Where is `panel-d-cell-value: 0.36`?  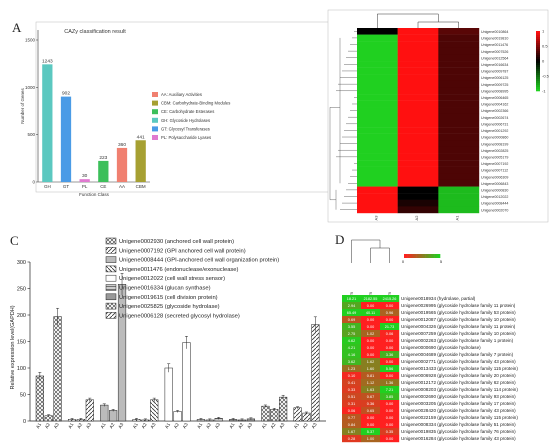
panel-d-cell-value: 0.36 is located at coordinates (370, 404).